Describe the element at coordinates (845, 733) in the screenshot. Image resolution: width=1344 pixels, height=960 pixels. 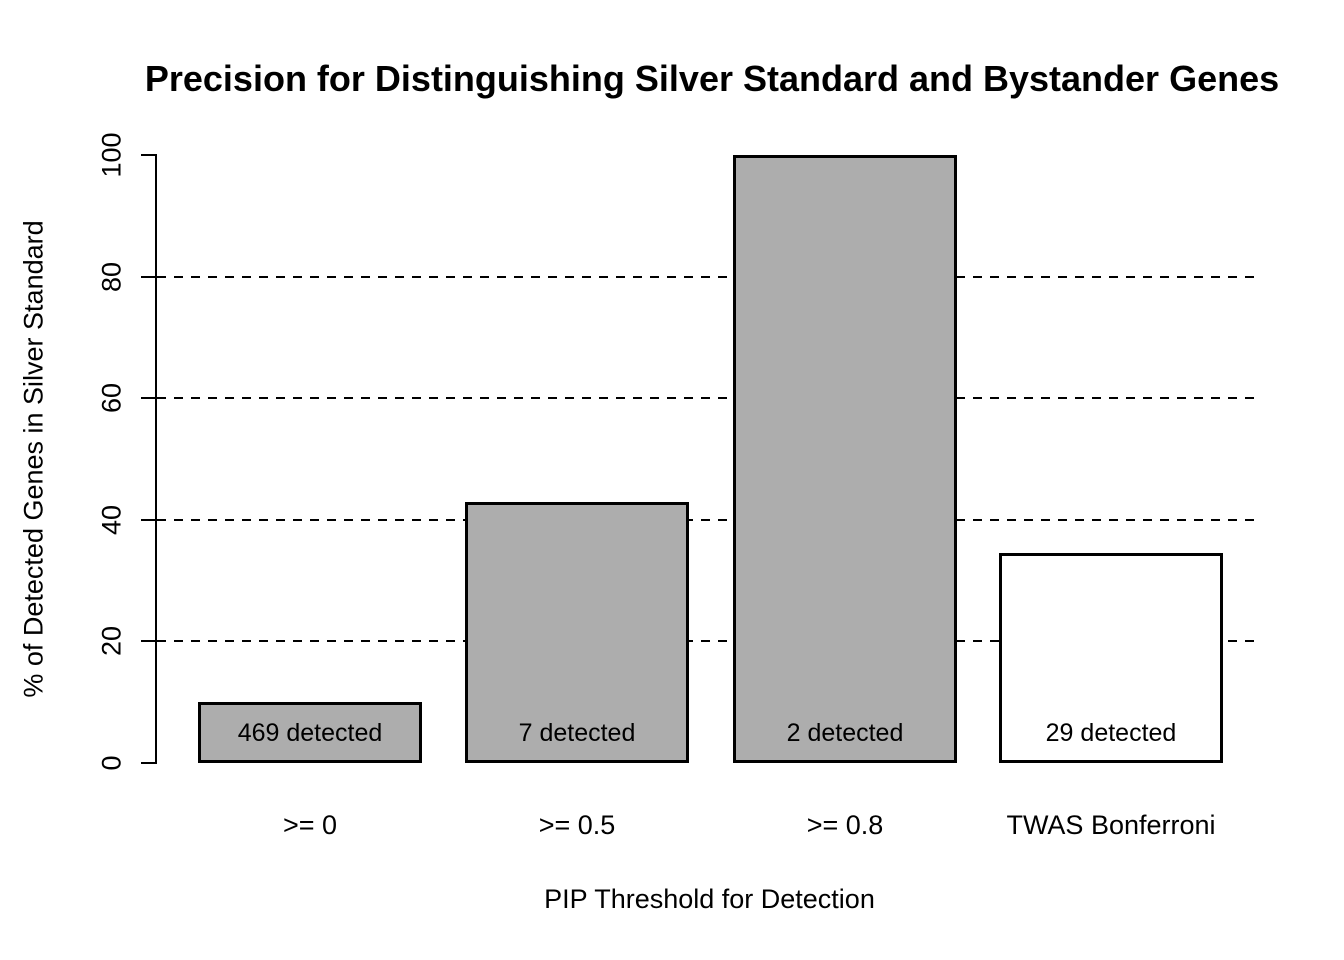
I see `bar-count-label: 2 detected` at that location.